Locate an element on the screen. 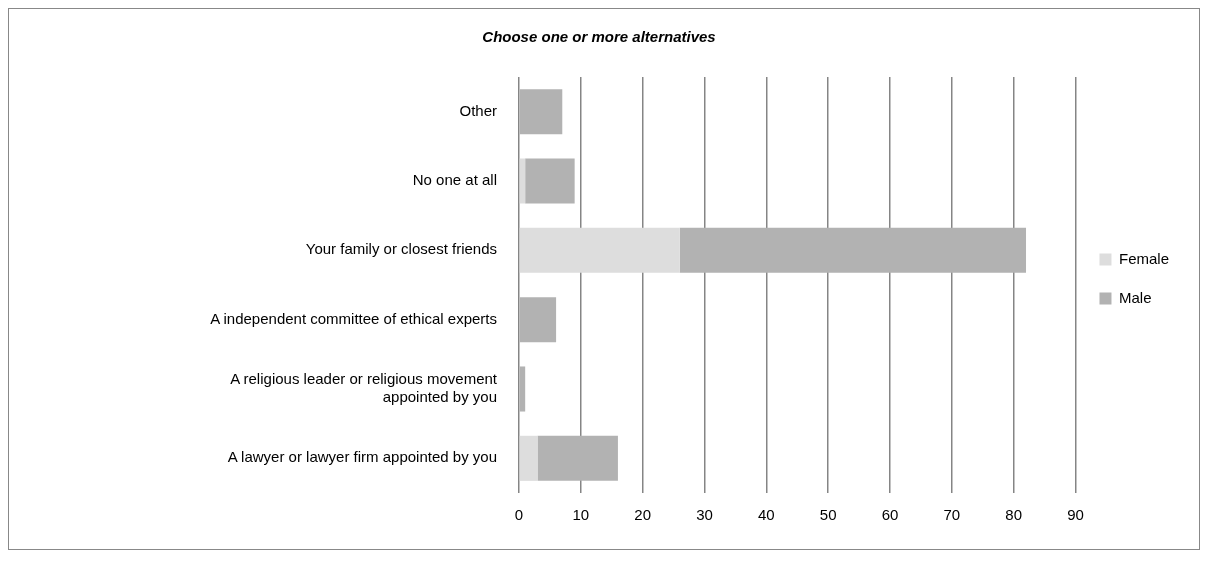 Image resolution: width=1209 pixels, height=566 pixels. y-tick-label: No one at all is located at coordinates (454, 180).